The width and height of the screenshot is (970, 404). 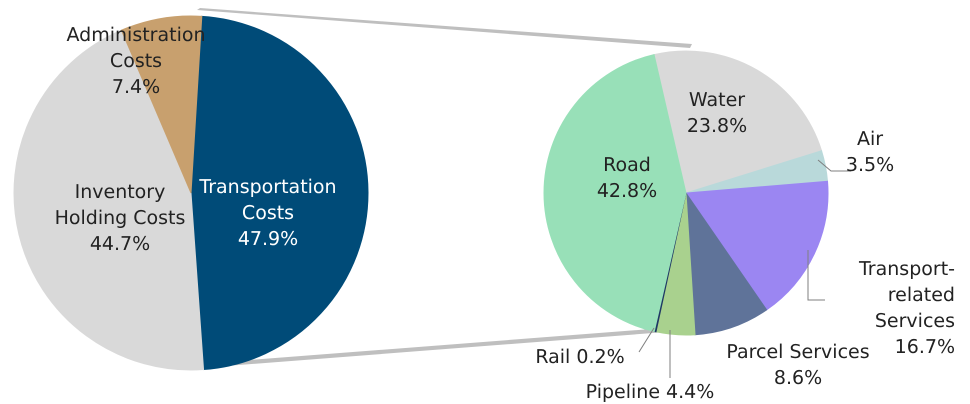 What do you see at coordinates (924, 347) in the screenshot?
I see `data-label: 16.7%` at bounding box center [924, 347].